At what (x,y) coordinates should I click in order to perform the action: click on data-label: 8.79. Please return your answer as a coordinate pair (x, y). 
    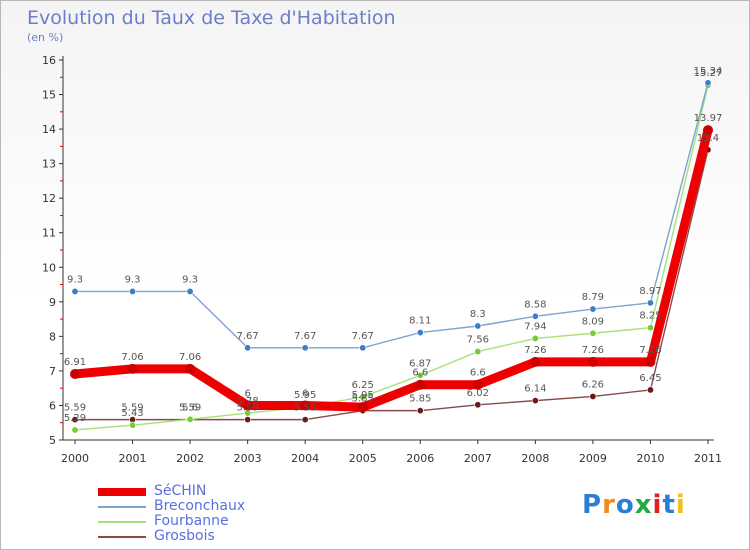
    Looking at the image, I should click on (593, 297).